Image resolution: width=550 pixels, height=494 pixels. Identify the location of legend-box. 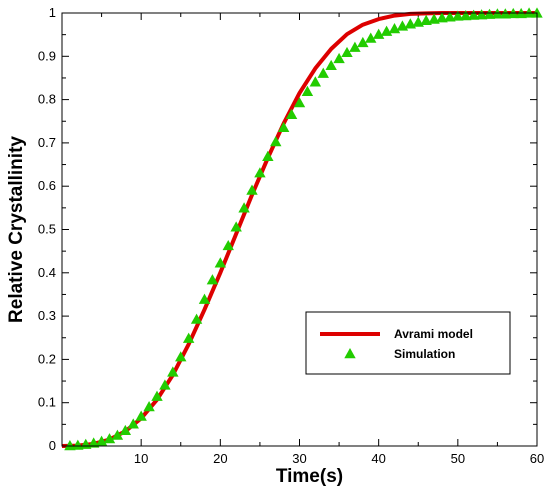
(408, 343).